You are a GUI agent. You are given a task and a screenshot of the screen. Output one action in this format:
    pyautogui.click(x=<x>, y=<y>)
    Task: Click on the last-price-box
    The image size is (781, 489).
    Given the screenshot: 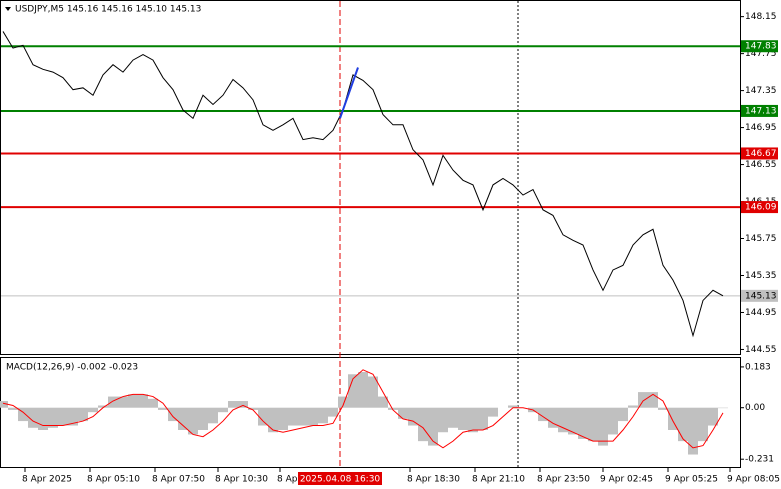 What is the action you would take?
    pyautogui.click(x=759, y=295)
    